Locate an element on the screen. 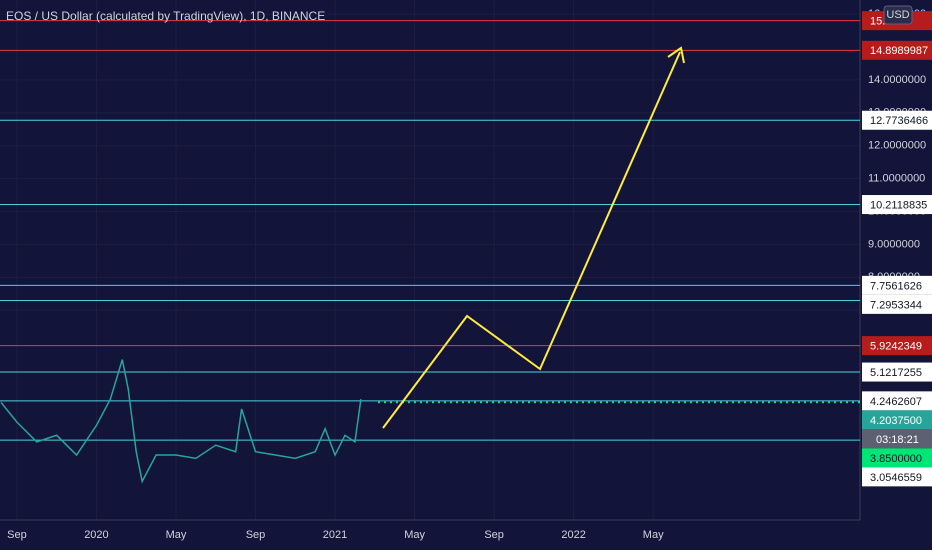 This screenshot has height=550, width=932. level-label: 12.7736466 is located at coordinates (899, 121).